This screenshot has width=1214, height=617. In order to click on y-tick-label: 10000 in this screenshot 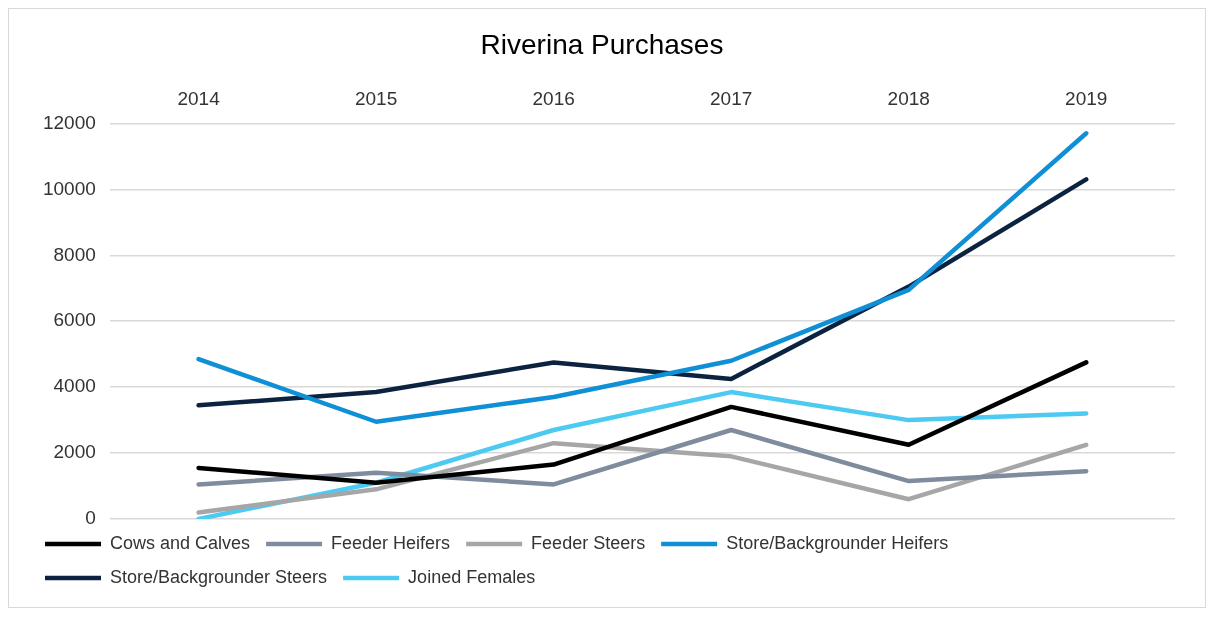, I will do `click(69, 188)`.